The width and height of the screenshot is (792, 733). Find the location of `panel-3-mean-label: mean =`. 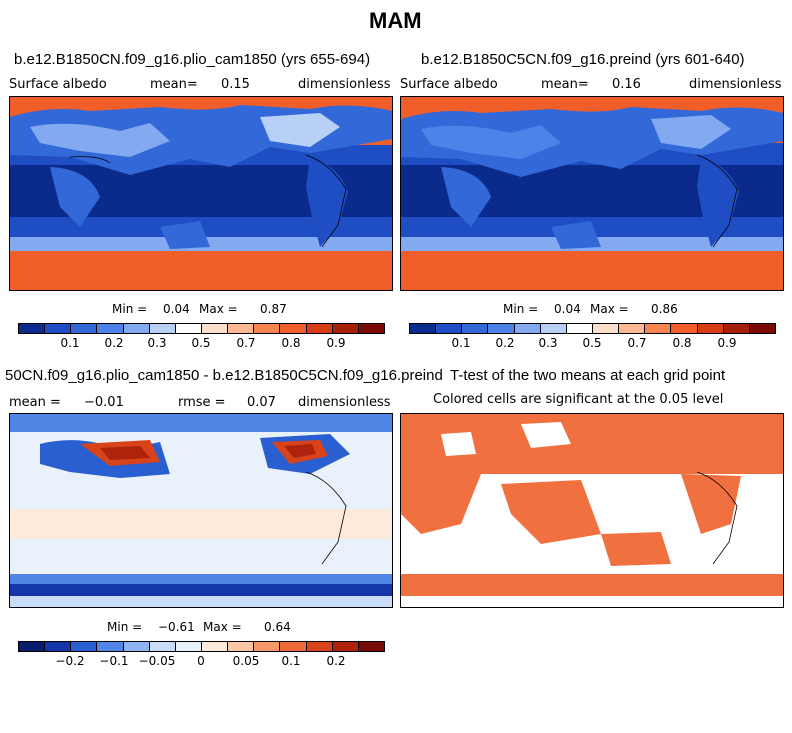

panel-3-mean-label: mean = is located at coordinates (35, 402).